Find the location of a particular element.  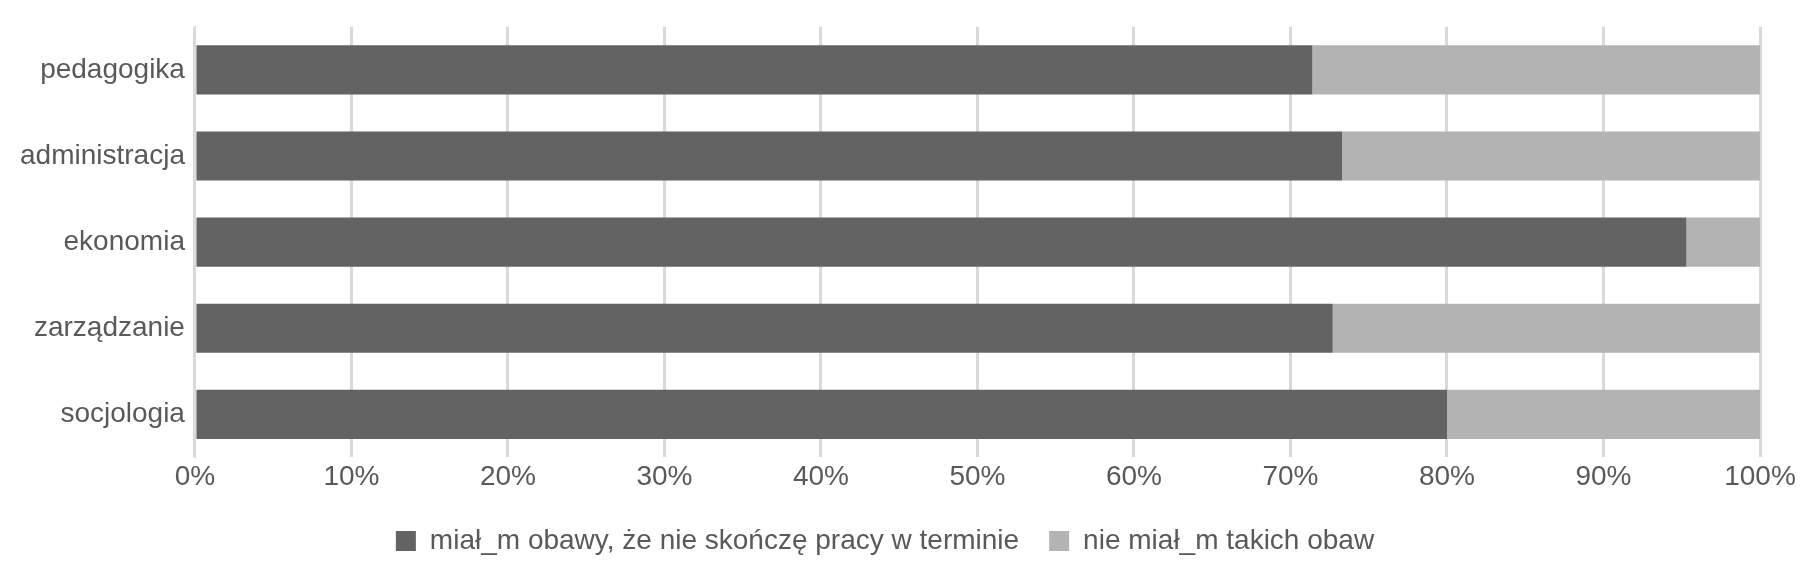

x-tick-label: 80% is located at coordinates (1447, 475).